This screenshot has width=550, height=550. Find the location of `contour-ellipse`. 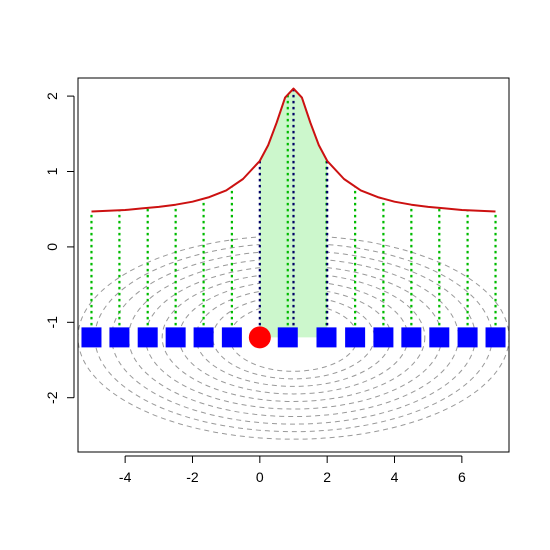

contour-ellipse is located at coordinates (293, 337).